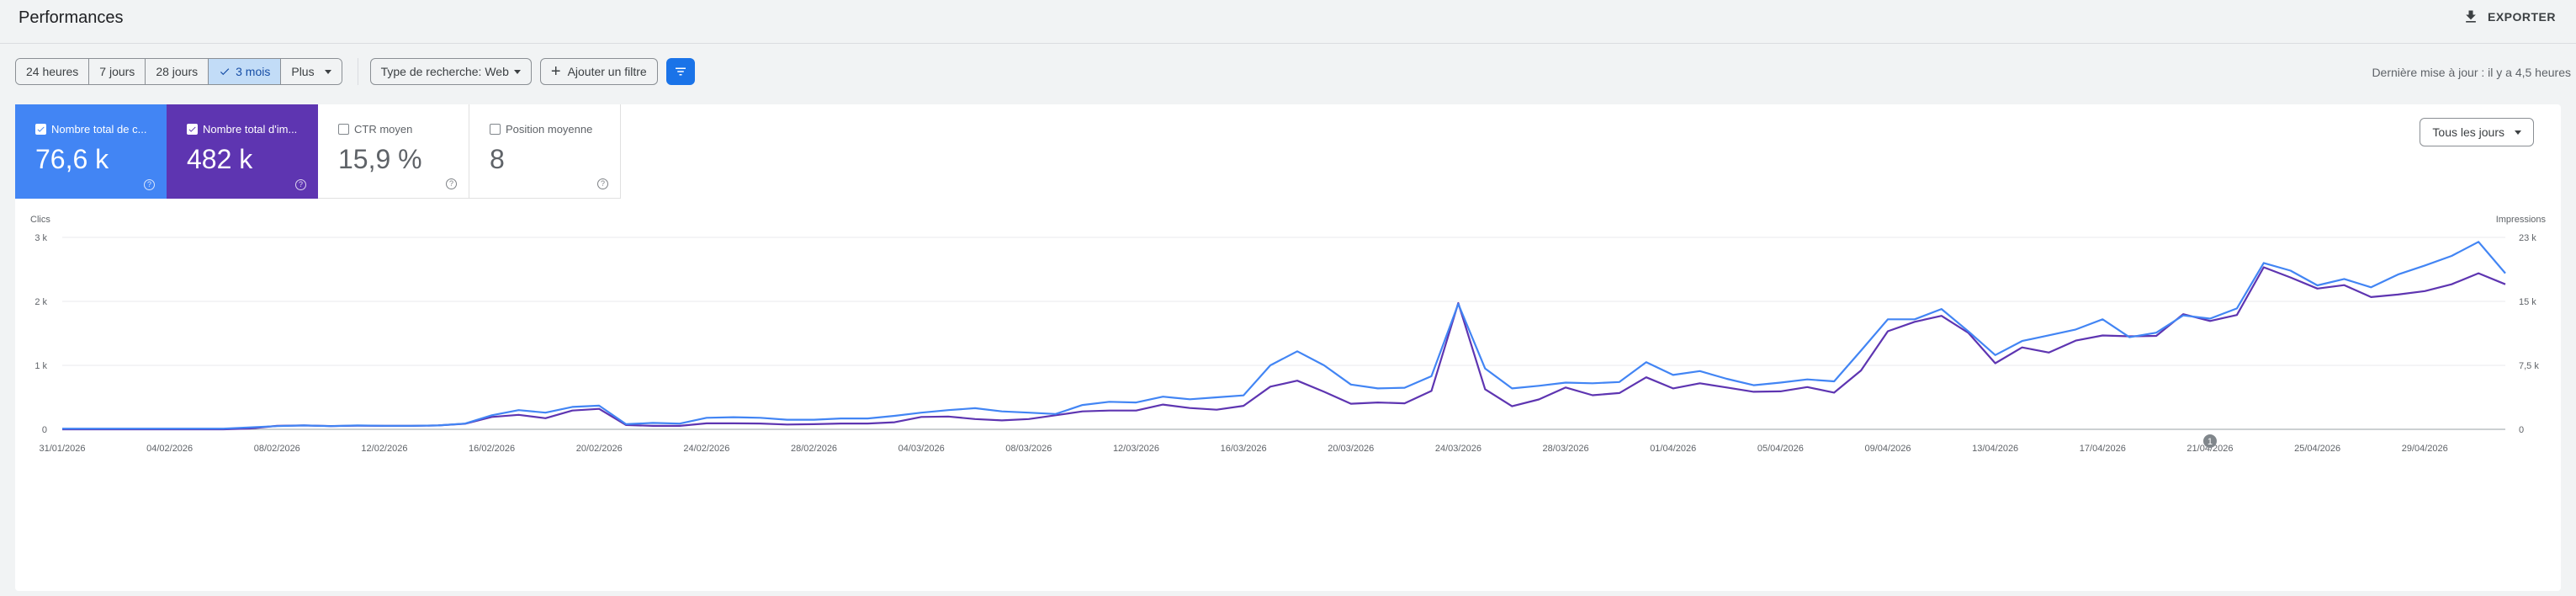 This screenshot has height=596, width=2576. Describe the element at coordinates (53, 71) in the screenshot. I see `range-24h-button: 24 heures` at that location.